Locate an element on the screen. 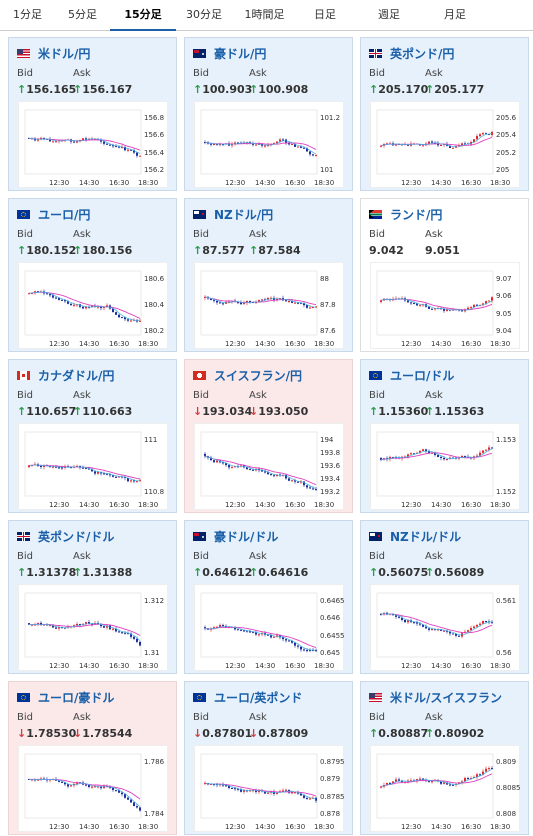 This screenshot has width=533, height=836. pair-header: スイスフラン/円 is located at coordinates (247, 375).